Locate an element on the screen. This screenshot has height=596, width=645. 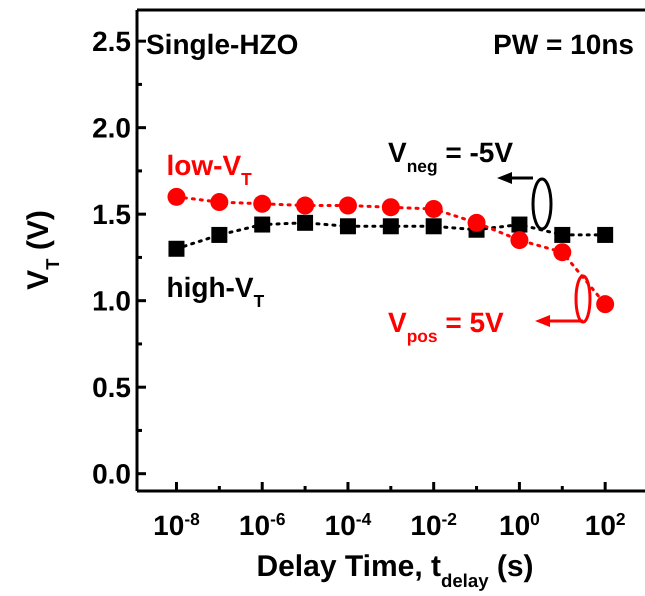
annotation: PW = 10ns is located at coordinates (563, 44).